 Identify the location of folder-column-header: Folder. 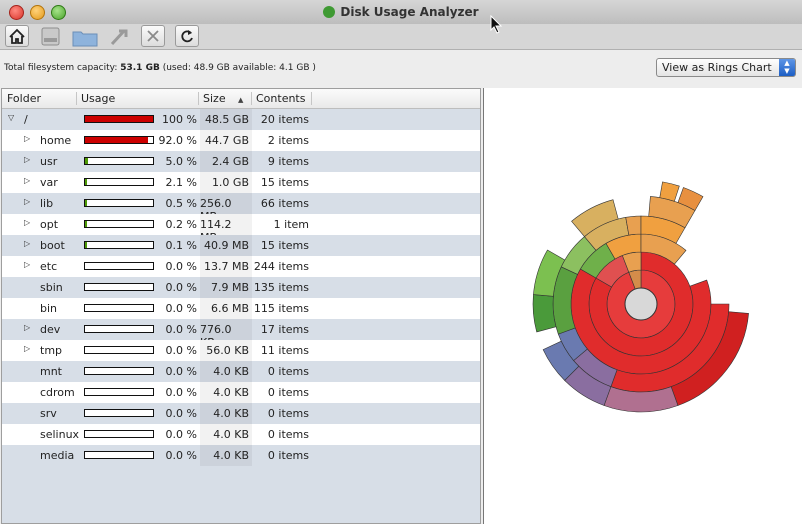
(24, 98).